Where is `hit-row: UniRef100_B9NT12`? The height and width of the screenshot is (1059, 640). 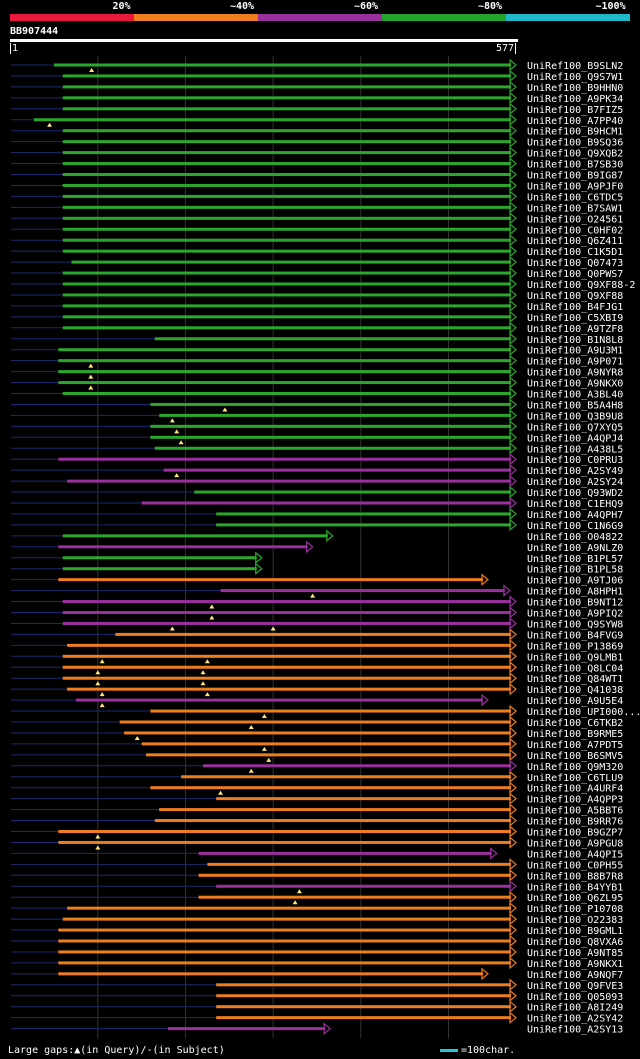 hit-row: UniRef100_B9NT12 is located at coordinates (317, 602).